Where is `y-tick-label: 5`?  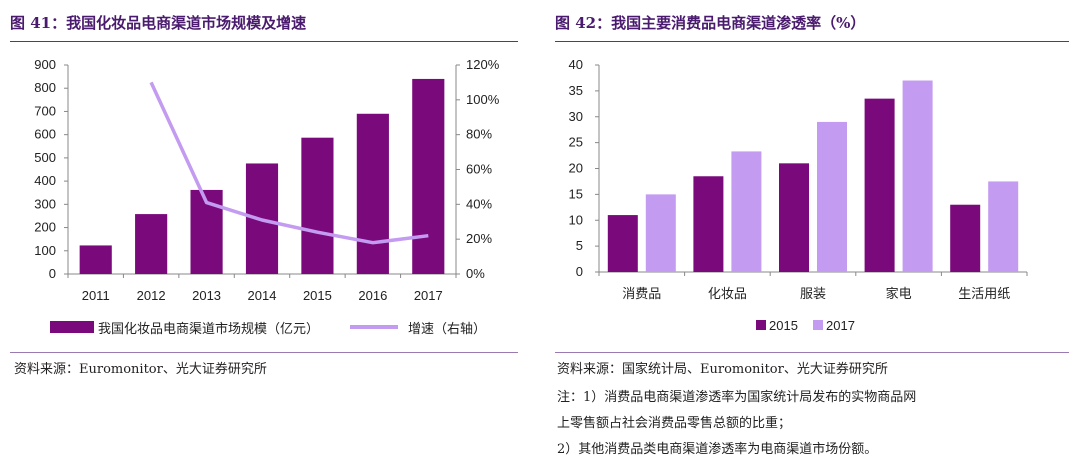
y-tick-label: 5 is located at coordinates (579, 245).